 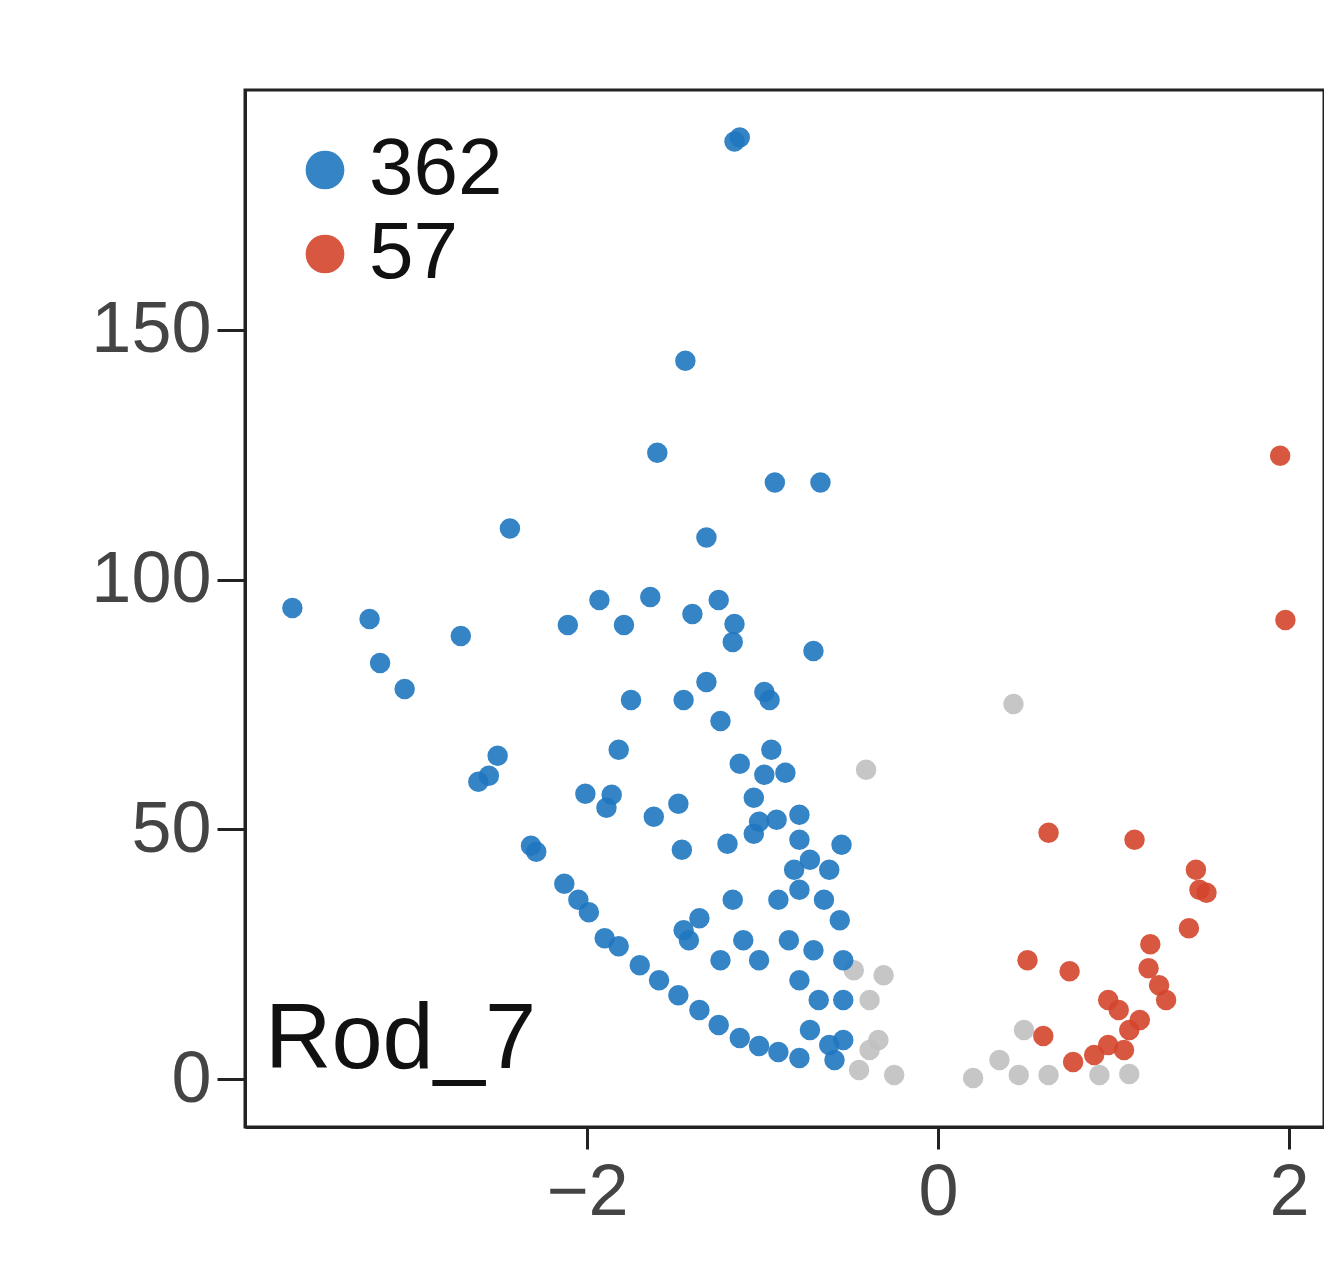 I want to click on x-tick-label: 2, so click(x=1289, y=1189).